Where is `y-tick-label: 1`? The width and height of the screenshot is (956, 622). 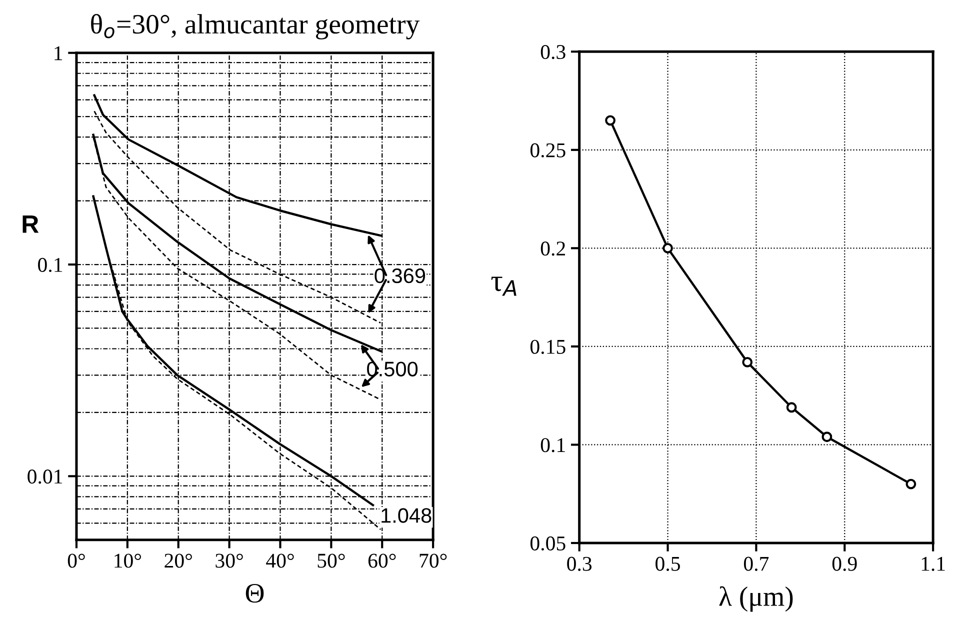 y-tick-label: 1 is located at coordinates (58, 53).